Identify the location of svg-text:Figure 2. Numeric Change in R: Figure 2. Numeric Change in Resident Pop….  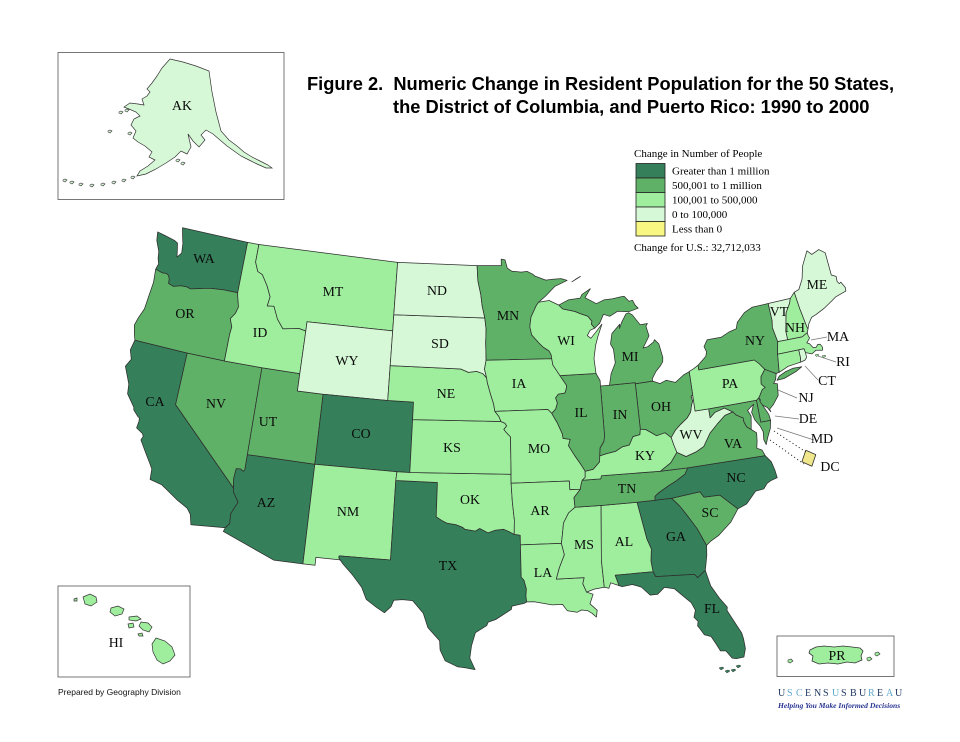
(600, 83).